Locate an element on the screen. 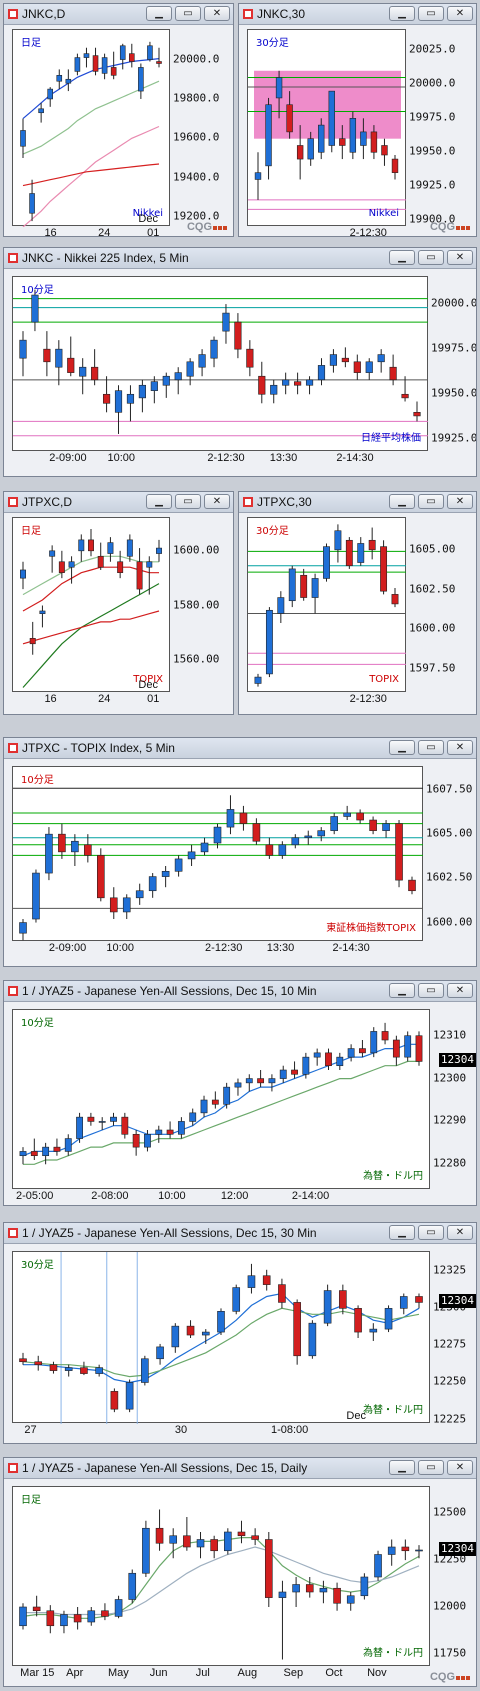 This screenshot has width=480, height=1691. period-label: 30分足 is located at coordinates (272, 531).